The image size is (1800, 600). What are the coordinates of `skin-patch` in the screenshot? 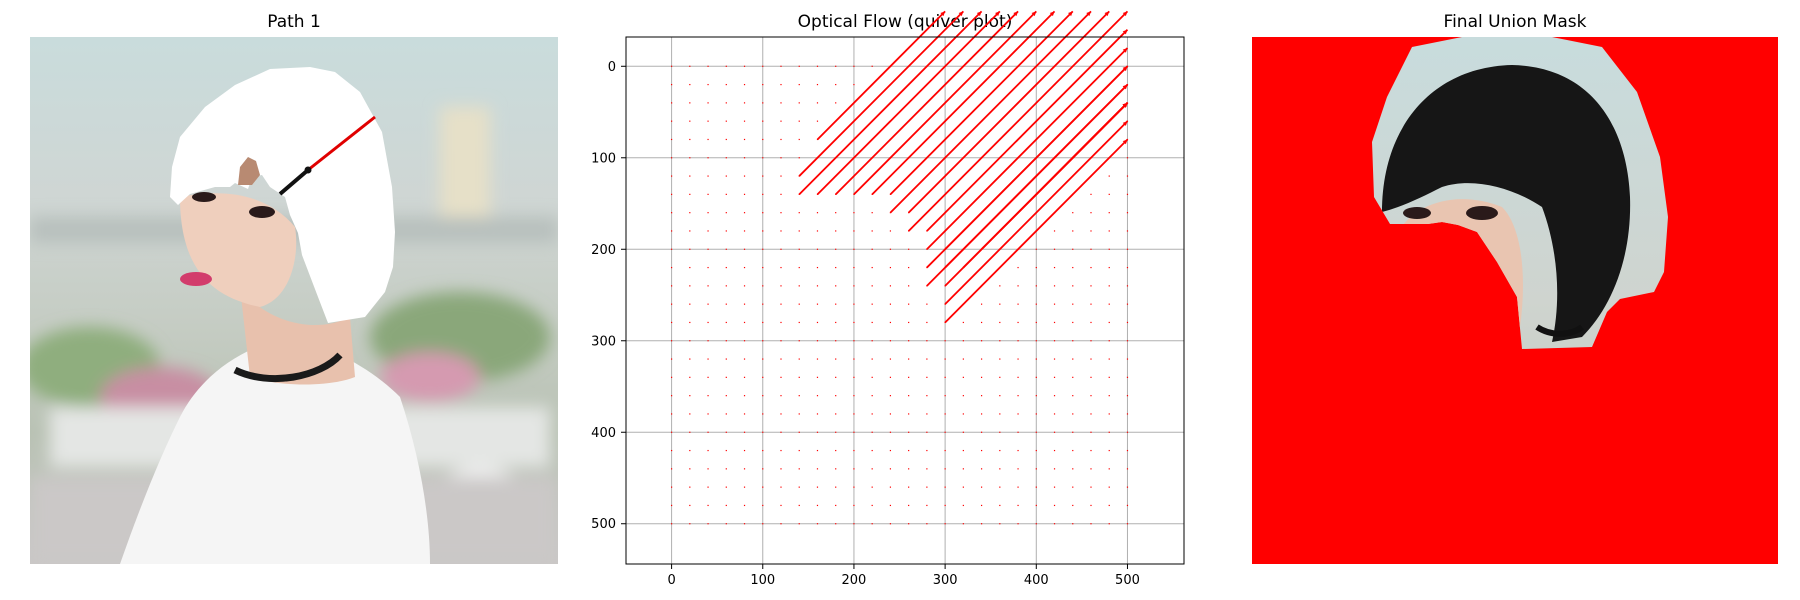 It's located at (249, 171).